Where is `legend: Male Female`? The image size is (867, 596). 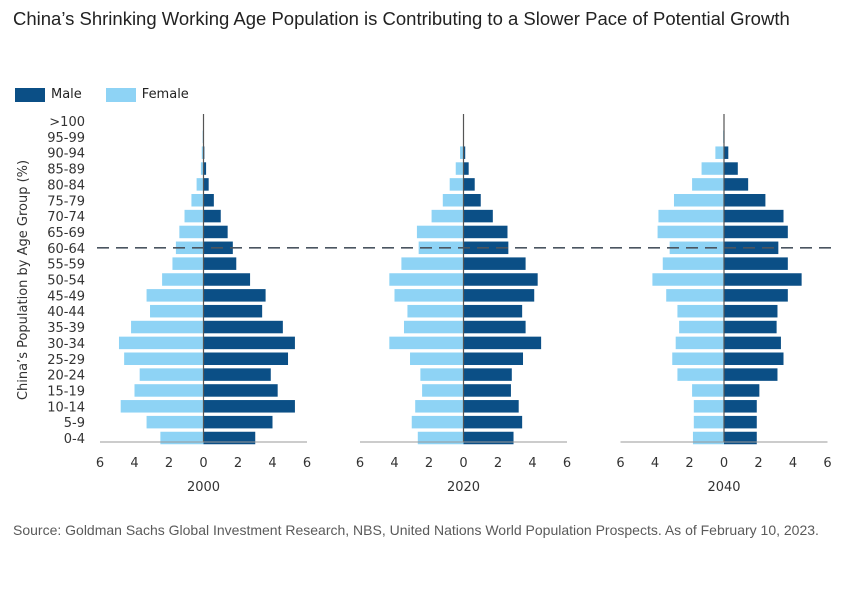
legend: Male Female is located at coordinates (114, 94).